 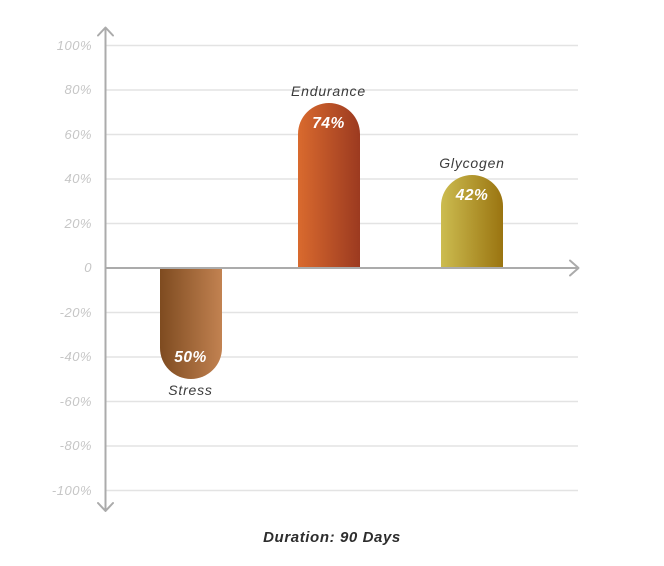 I want to click on category-label-endurance: Endurance, so click(x=328, y=91).